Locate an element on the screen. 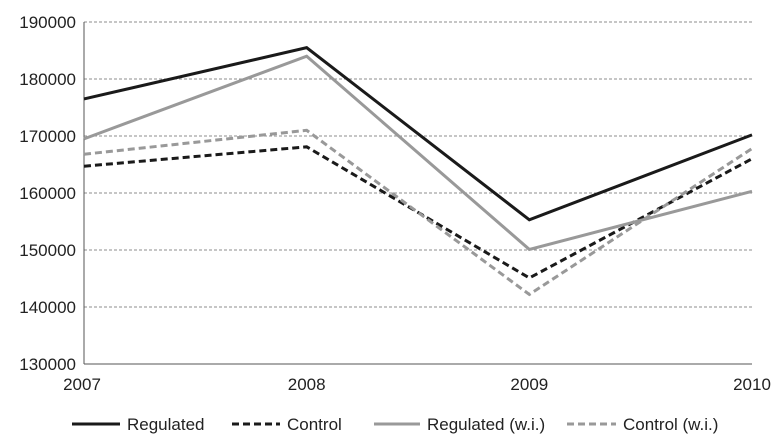 The width and height of the screenshot is (776, 441). legend-label: Control (w.i.) is located at coordinates (670, 424).